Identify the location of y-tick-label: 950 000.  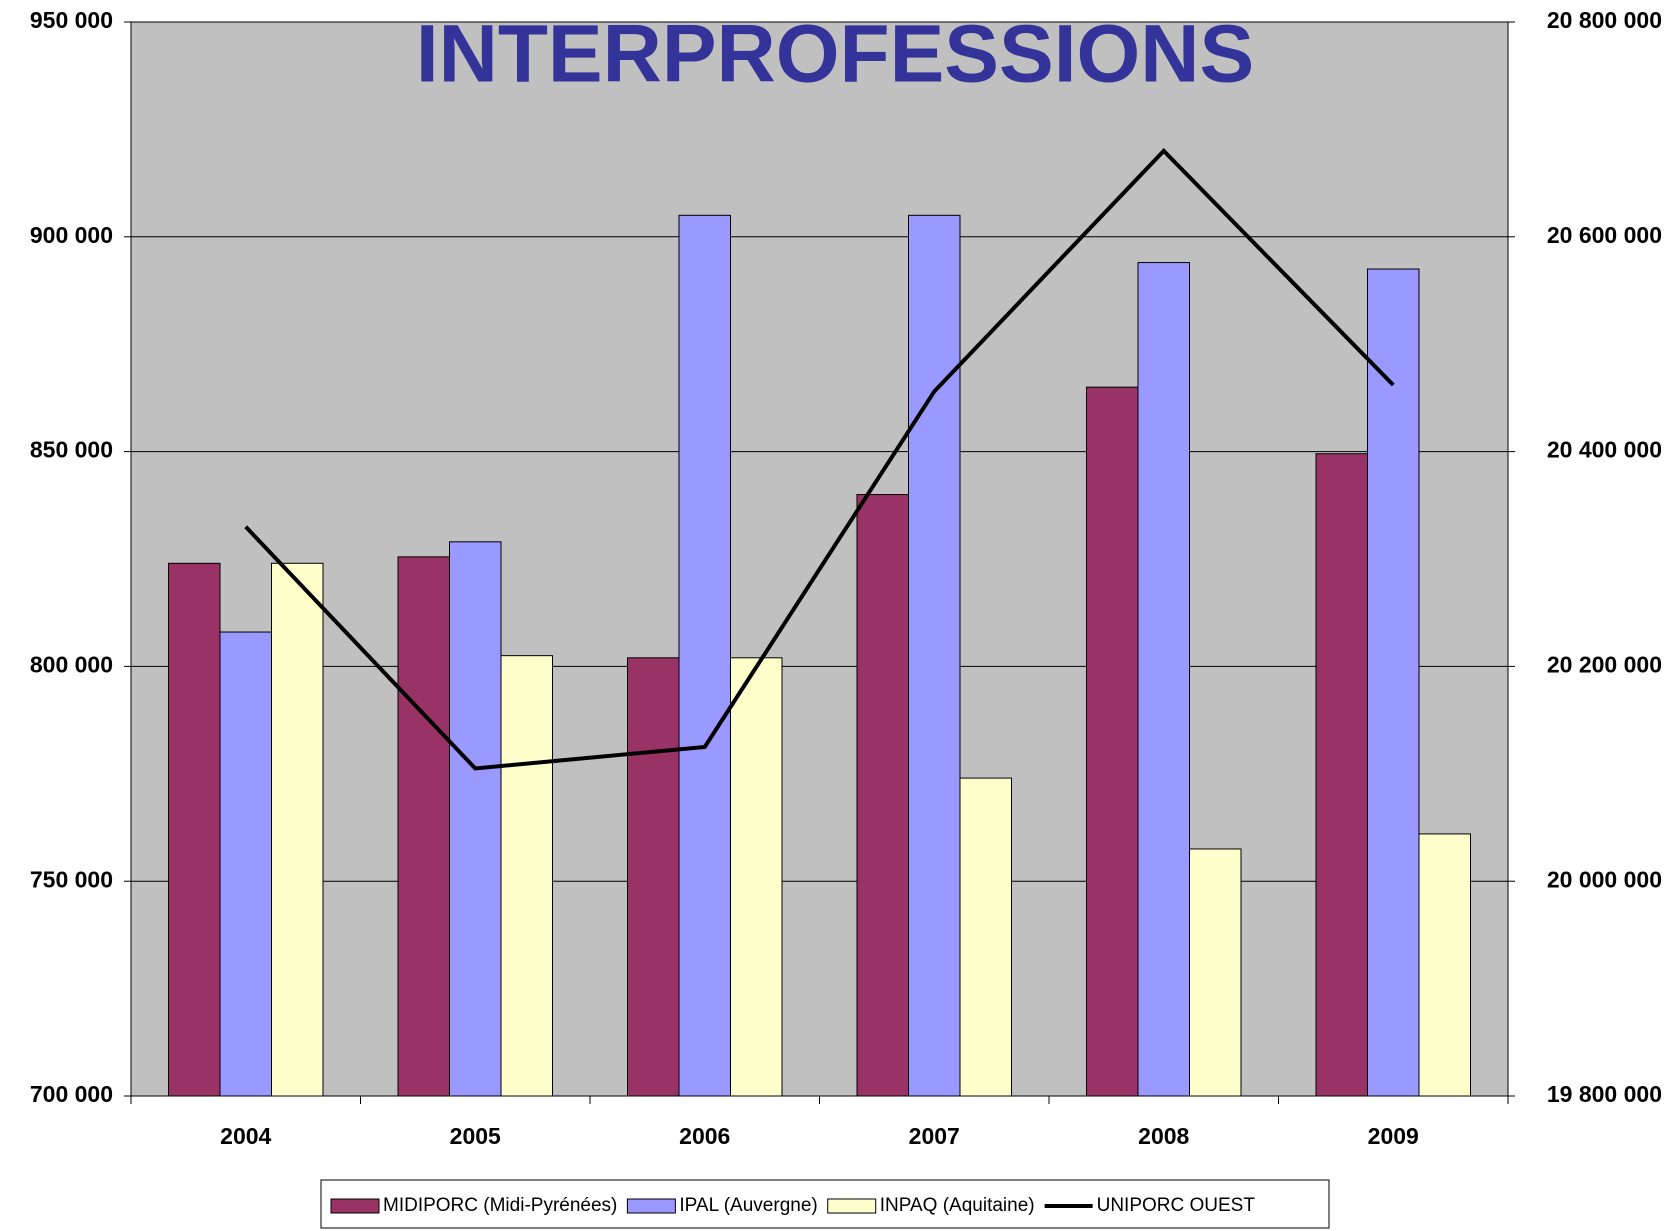
(71, 20).